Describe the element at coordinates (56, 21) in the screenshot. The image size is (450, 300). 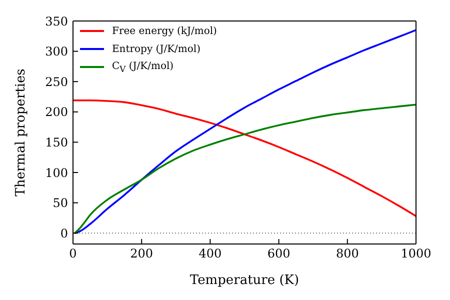
I see `y-tick-label: 350` at that location.